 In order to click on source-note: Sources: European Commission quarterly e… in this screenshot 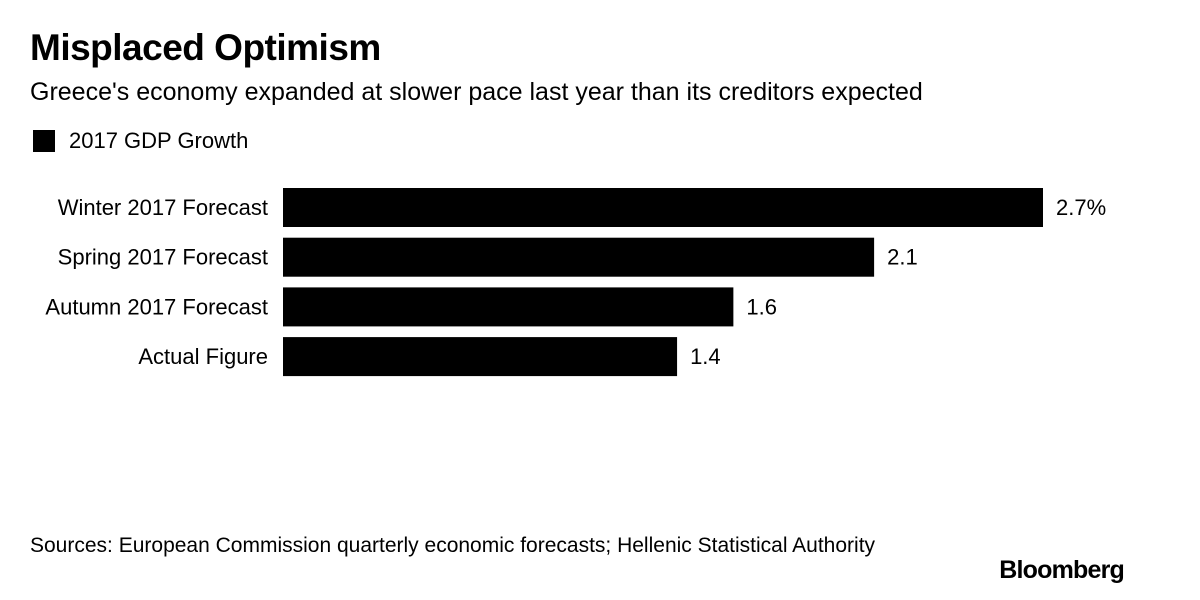, I will do `click(453, 545)`.